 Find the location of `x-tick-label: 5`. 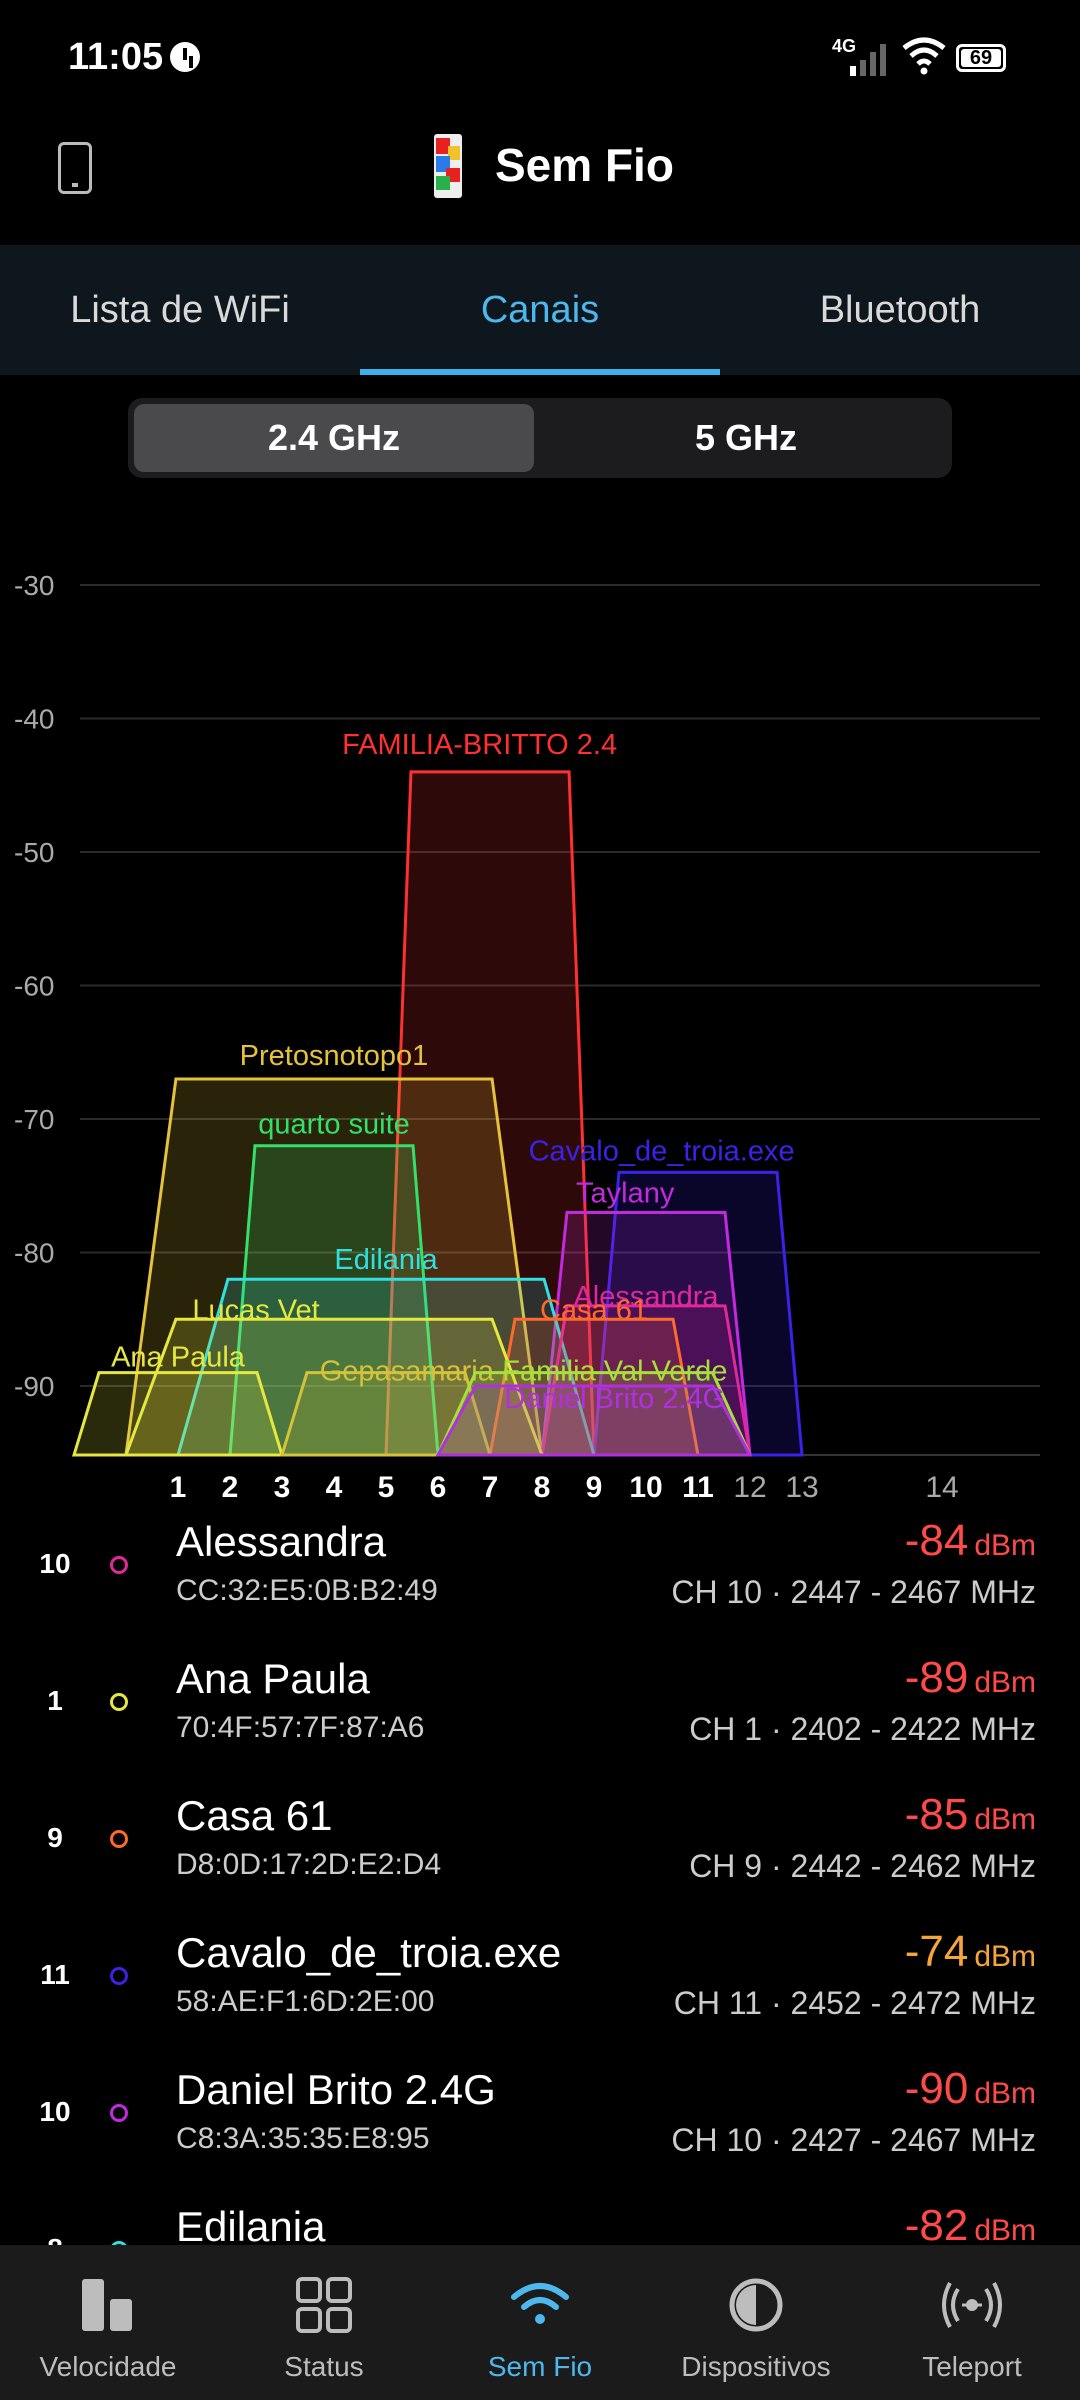

x-tick-label: 5 is located at coordinates (386, 1485).